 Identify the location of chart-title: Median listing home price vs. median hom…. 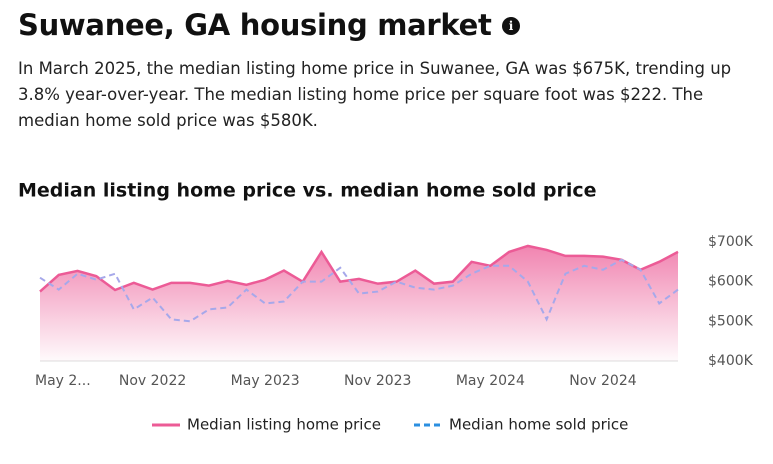
(307, 191).